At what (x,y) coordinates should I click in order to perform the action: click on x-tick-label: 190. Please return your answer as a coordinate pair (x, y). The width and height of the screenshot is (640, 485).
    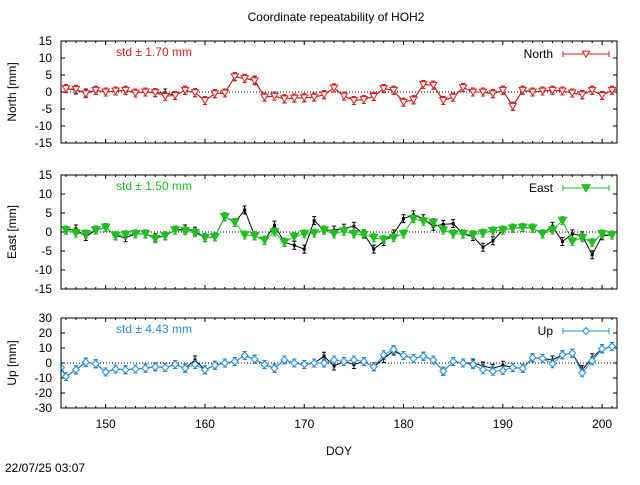
    Looking at the image, I should click on (503, 424).